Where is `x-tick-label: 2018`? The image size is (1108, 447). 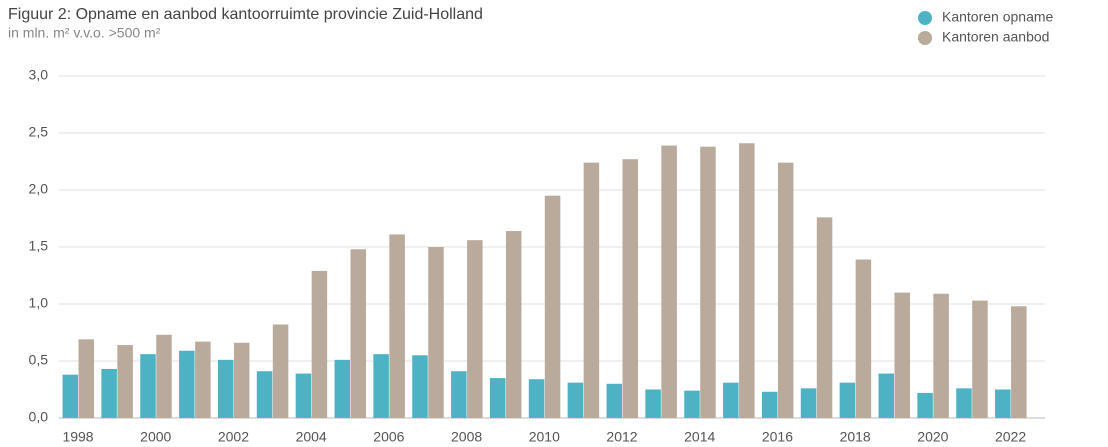
x-tick-label: 2018 is located at coordinates (855, 437).